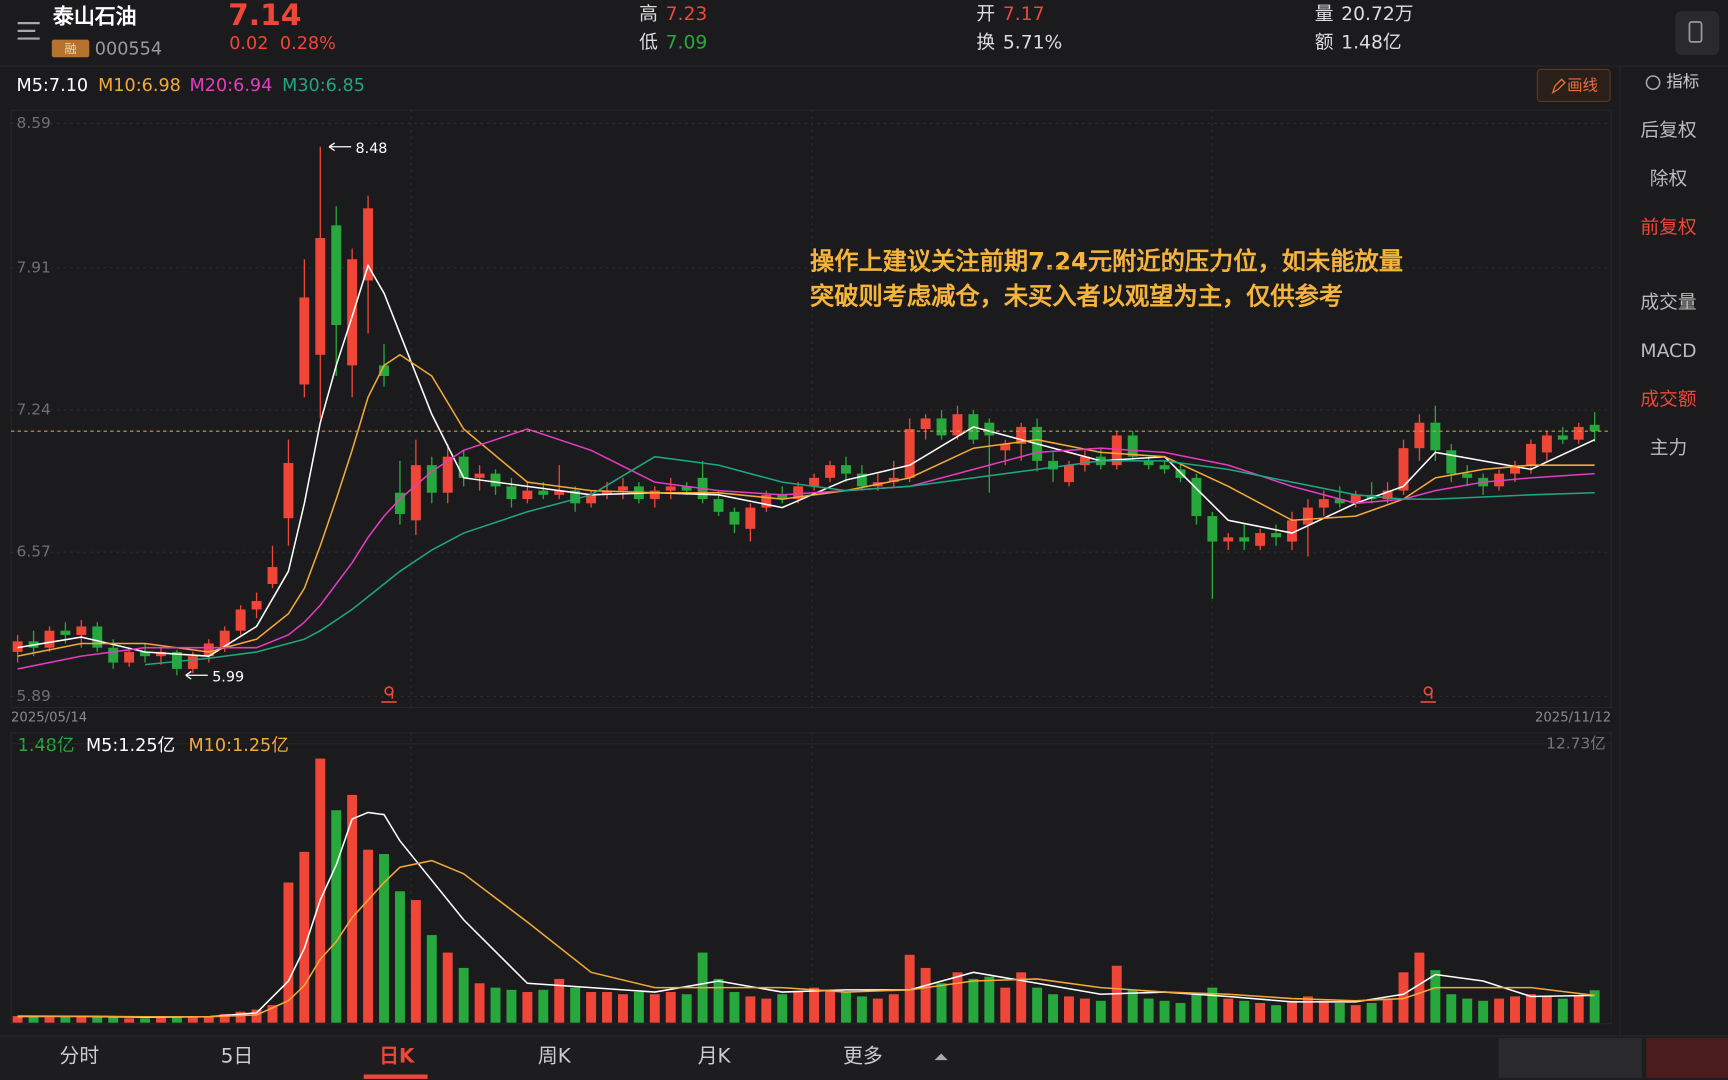  Describe the element at coordinates (28, 31) in the screenshot. I see `menu-icon` at that location.